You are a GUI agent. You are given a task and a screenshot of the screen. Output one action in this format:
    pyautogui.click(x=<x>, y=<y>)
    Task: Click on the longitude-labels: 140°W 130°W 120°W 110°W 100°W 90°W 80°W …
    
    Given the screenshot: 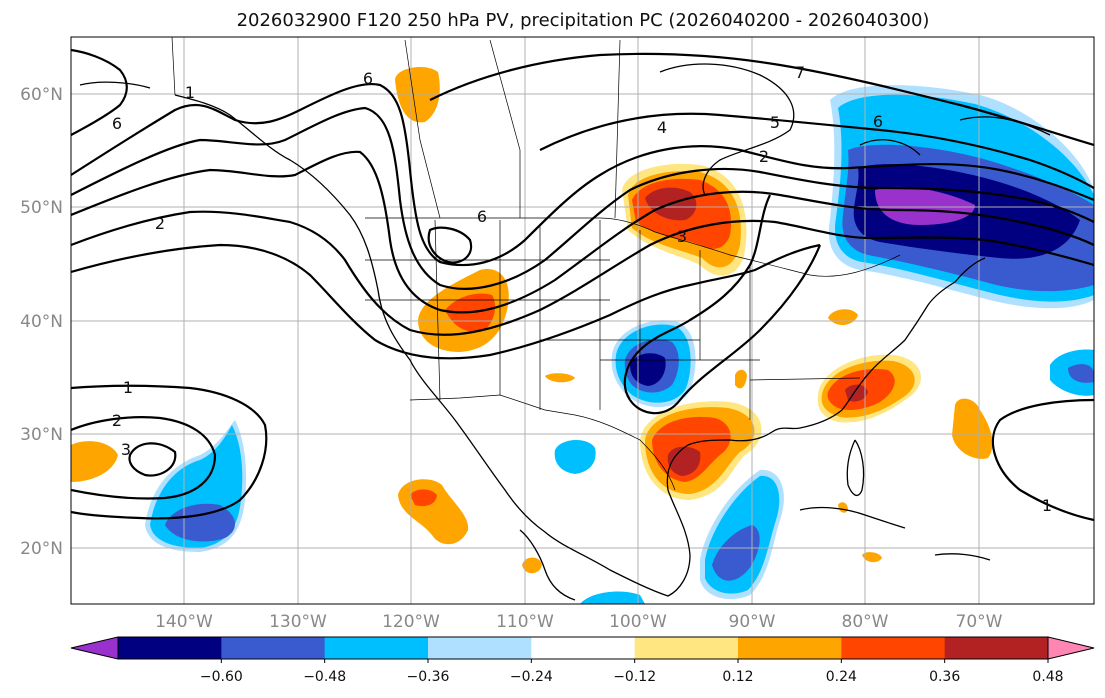 What is the action you would take?
    pyautogui.click(x=579, y=622)
    